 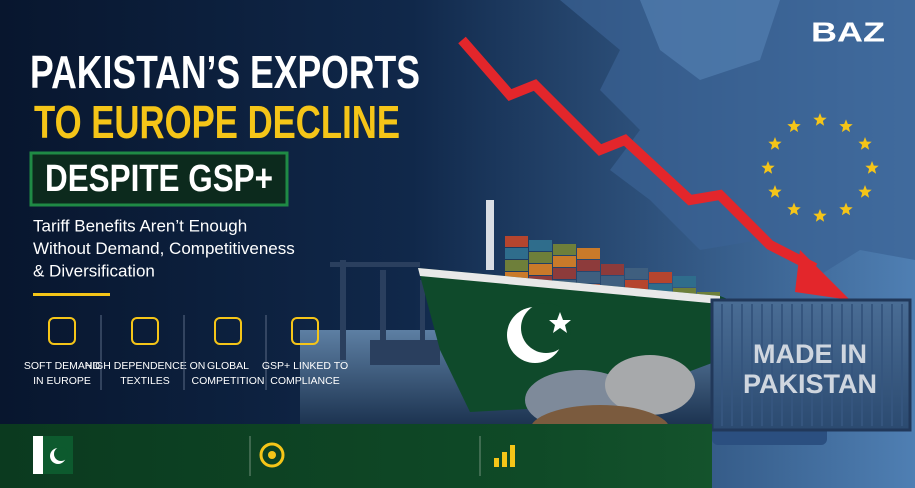 I want to click on factor-label: COMPLIANCE, so click(x=304, y=381).